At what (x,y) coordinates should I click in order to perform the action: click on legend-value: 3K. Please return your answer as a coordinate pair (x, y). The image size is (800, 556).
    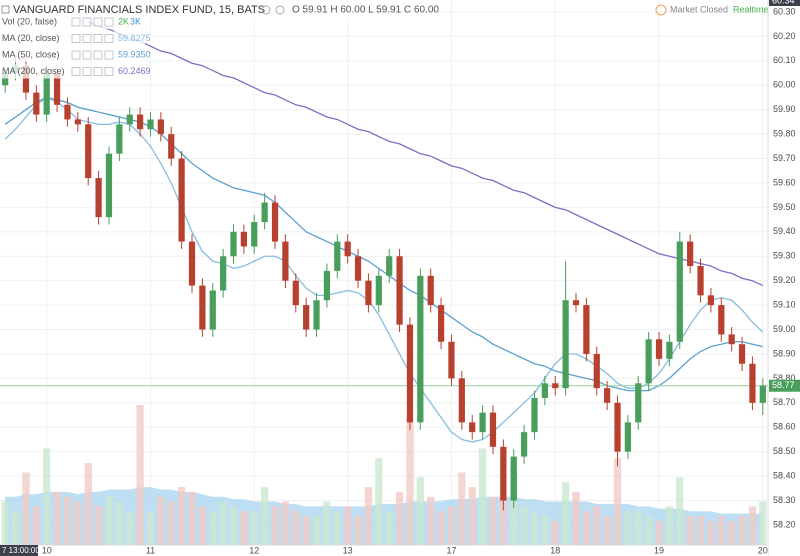
    Looking at the image, I should click on (135, 21).